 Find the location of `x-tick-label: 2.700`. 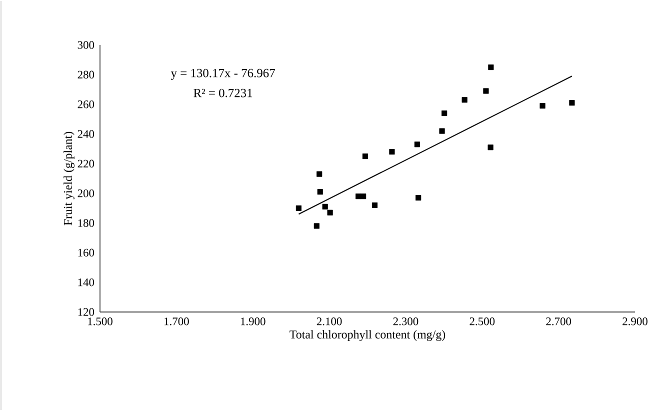

x-tick-label: 2.700 is located at coordinates (559, 322).